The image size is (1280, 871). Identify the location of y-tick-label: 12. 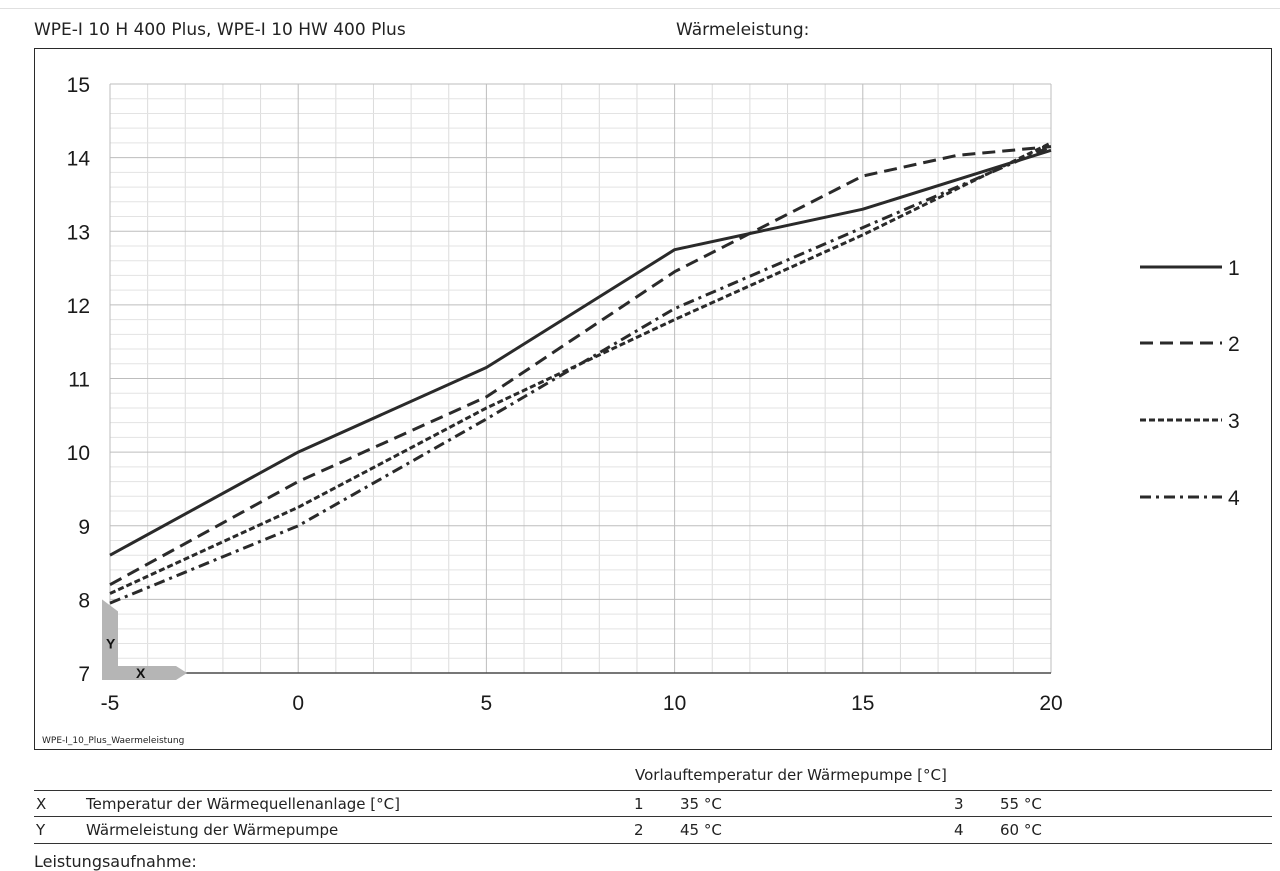
(78, 306).